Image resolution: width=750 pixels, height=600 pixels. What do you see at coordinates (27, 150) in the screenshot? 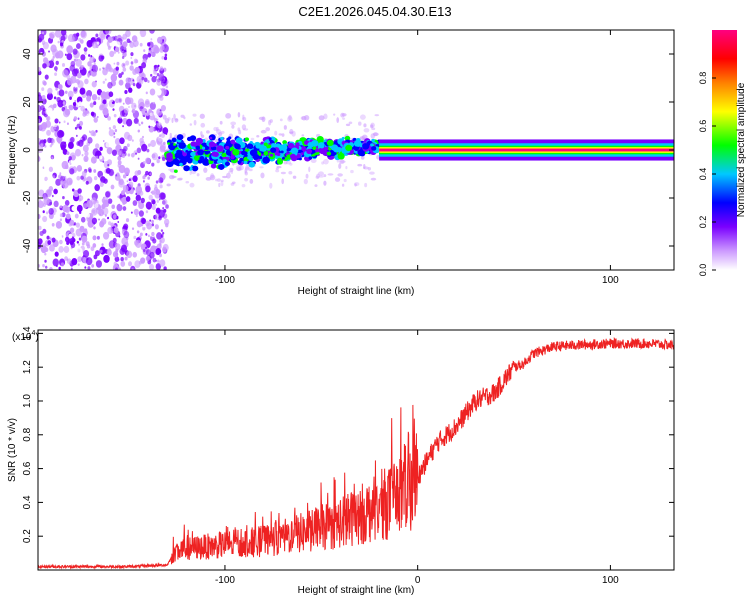
I see `spectrogram-ytick-label: 0` at bounding box center [27, 150].